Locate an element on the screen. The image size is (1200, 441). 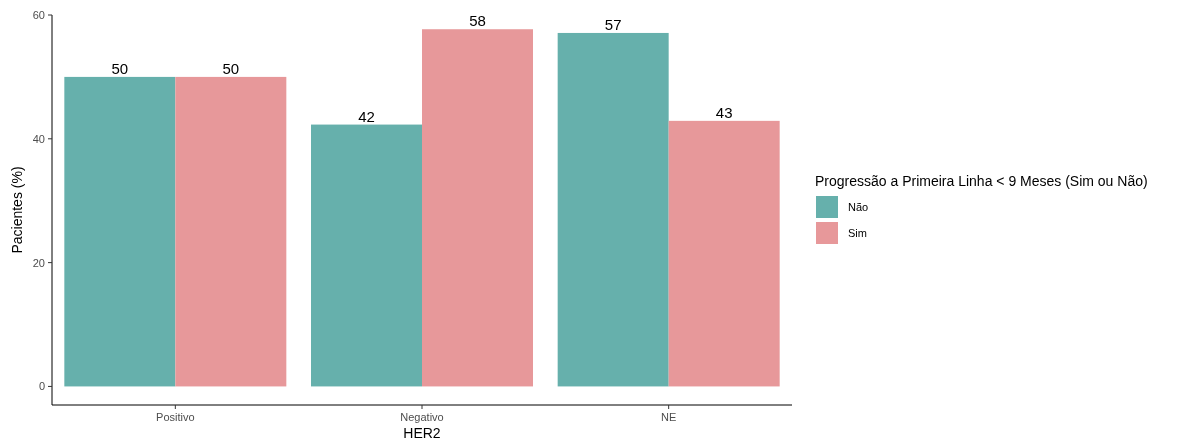
data-label: 58 is located at coordinates (477, 21).